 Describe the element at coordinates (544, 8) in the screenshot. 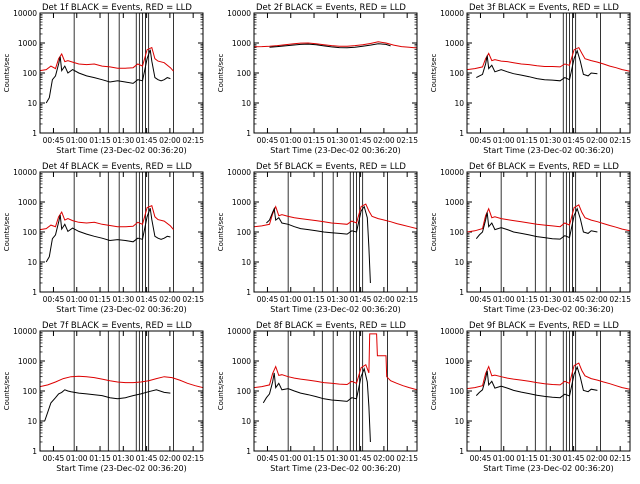

I see `chart-title: Det 3f BLACK = Events, RED = LLD` at that location.